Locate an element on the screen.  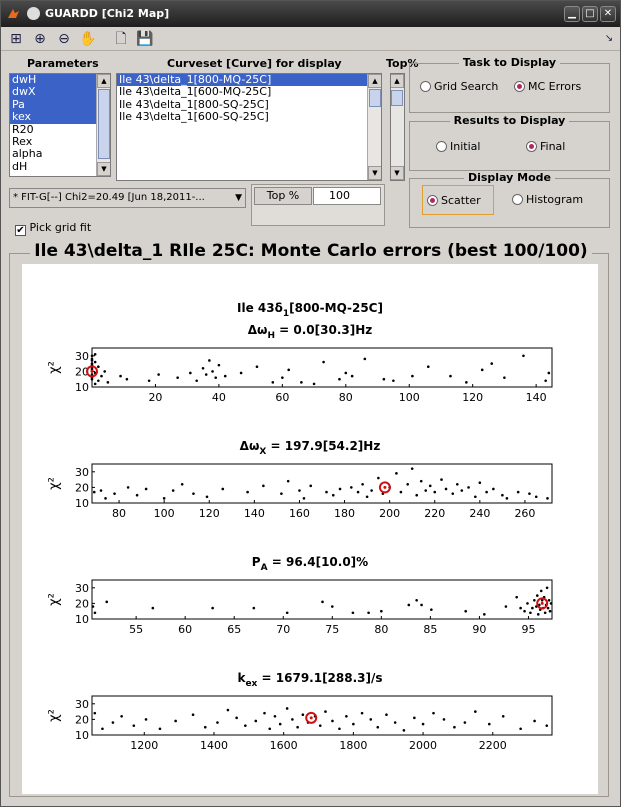
parameters-item: dwH is located at coordinates (60, 80).